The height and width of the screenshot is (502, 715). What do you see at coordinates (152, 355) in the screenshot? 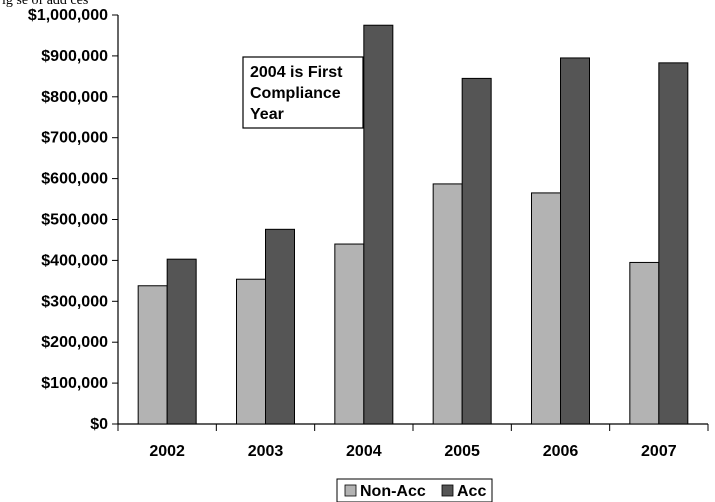
I see `bar-non-acc-2002` at bounding box center [152, 355].